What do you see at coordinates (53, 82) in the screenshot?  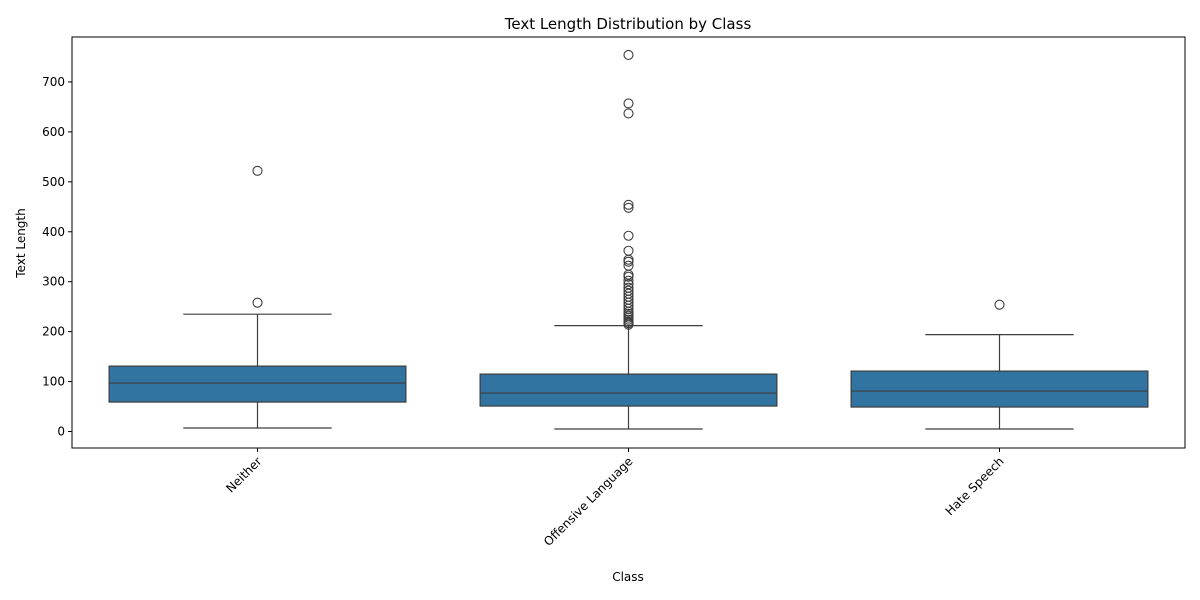 I see `y-tick-label: 700` at bounding box center [53, 82].